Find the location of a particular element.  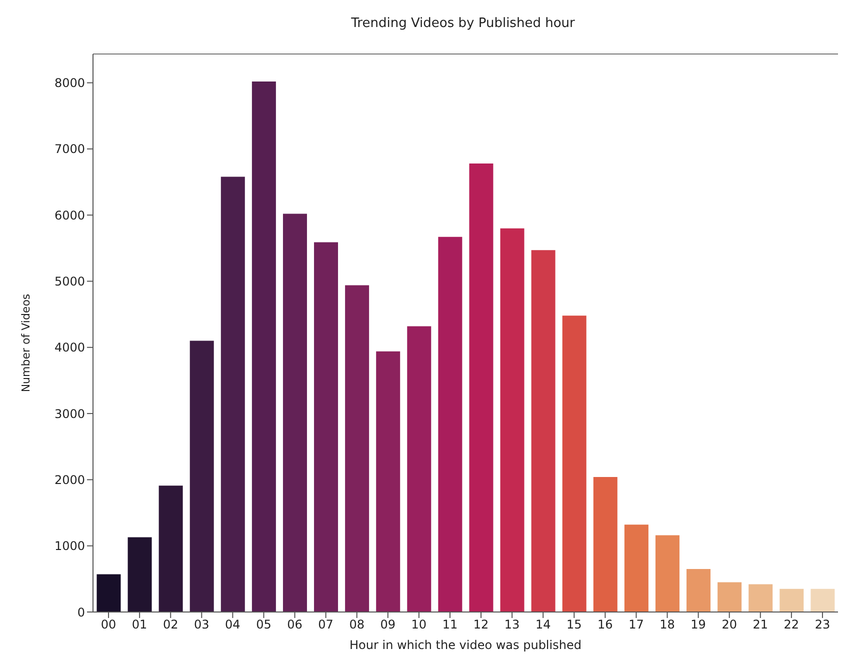

y-tick-label: 6000 is located at coordinates (69, 215).